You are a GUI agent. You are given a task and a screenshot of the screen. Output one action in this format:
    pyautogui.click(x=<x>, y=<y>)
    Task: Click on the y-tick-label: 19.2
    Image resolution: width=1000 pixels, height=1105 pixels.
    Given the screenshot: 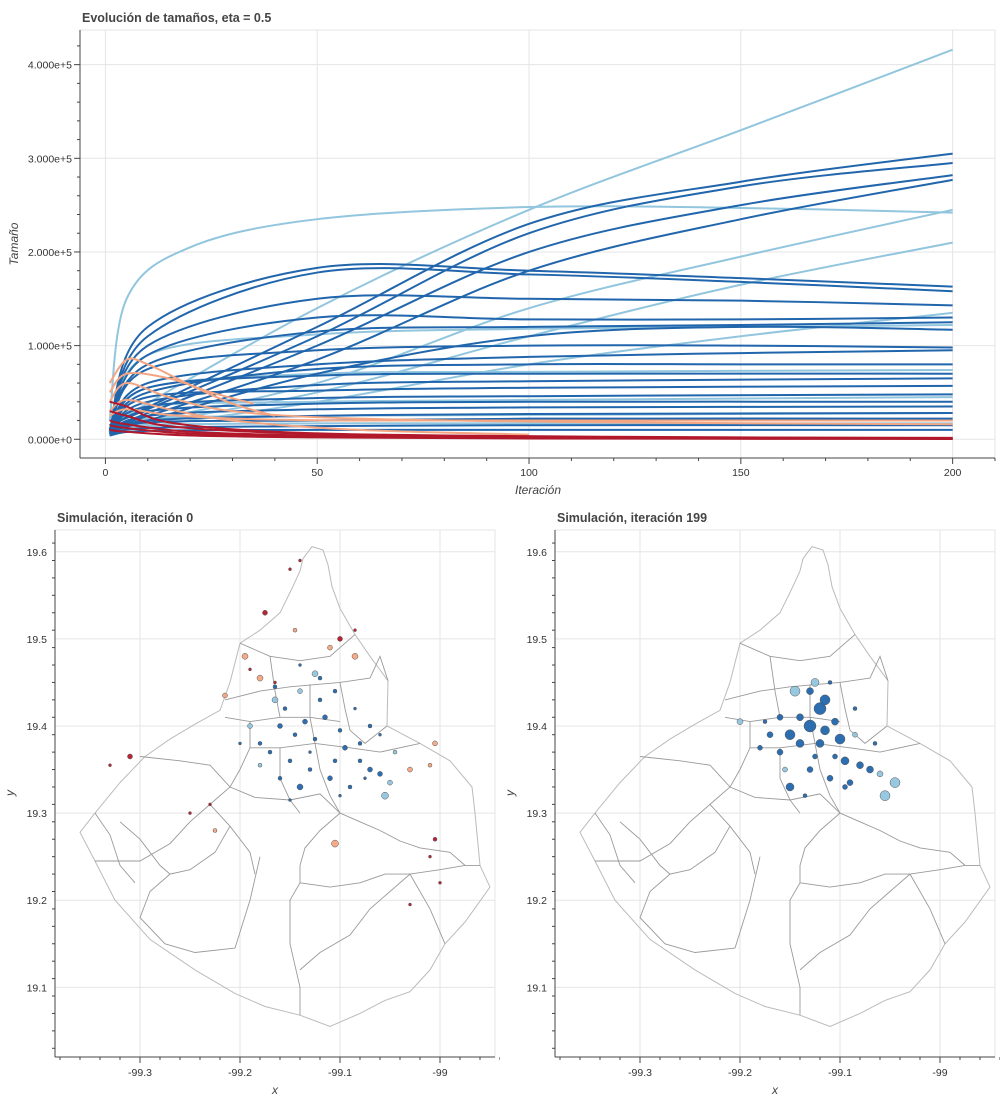 What is the action you would take?
    pyautogui.click(x=537, y=901)
    